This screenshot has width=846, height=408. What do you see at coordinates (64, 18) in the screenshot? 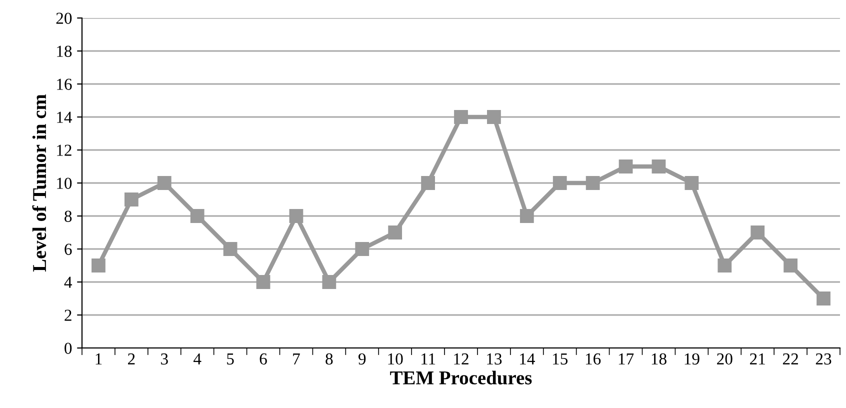
I see `y-tick-label: 20` at bounding box center [64, 18].